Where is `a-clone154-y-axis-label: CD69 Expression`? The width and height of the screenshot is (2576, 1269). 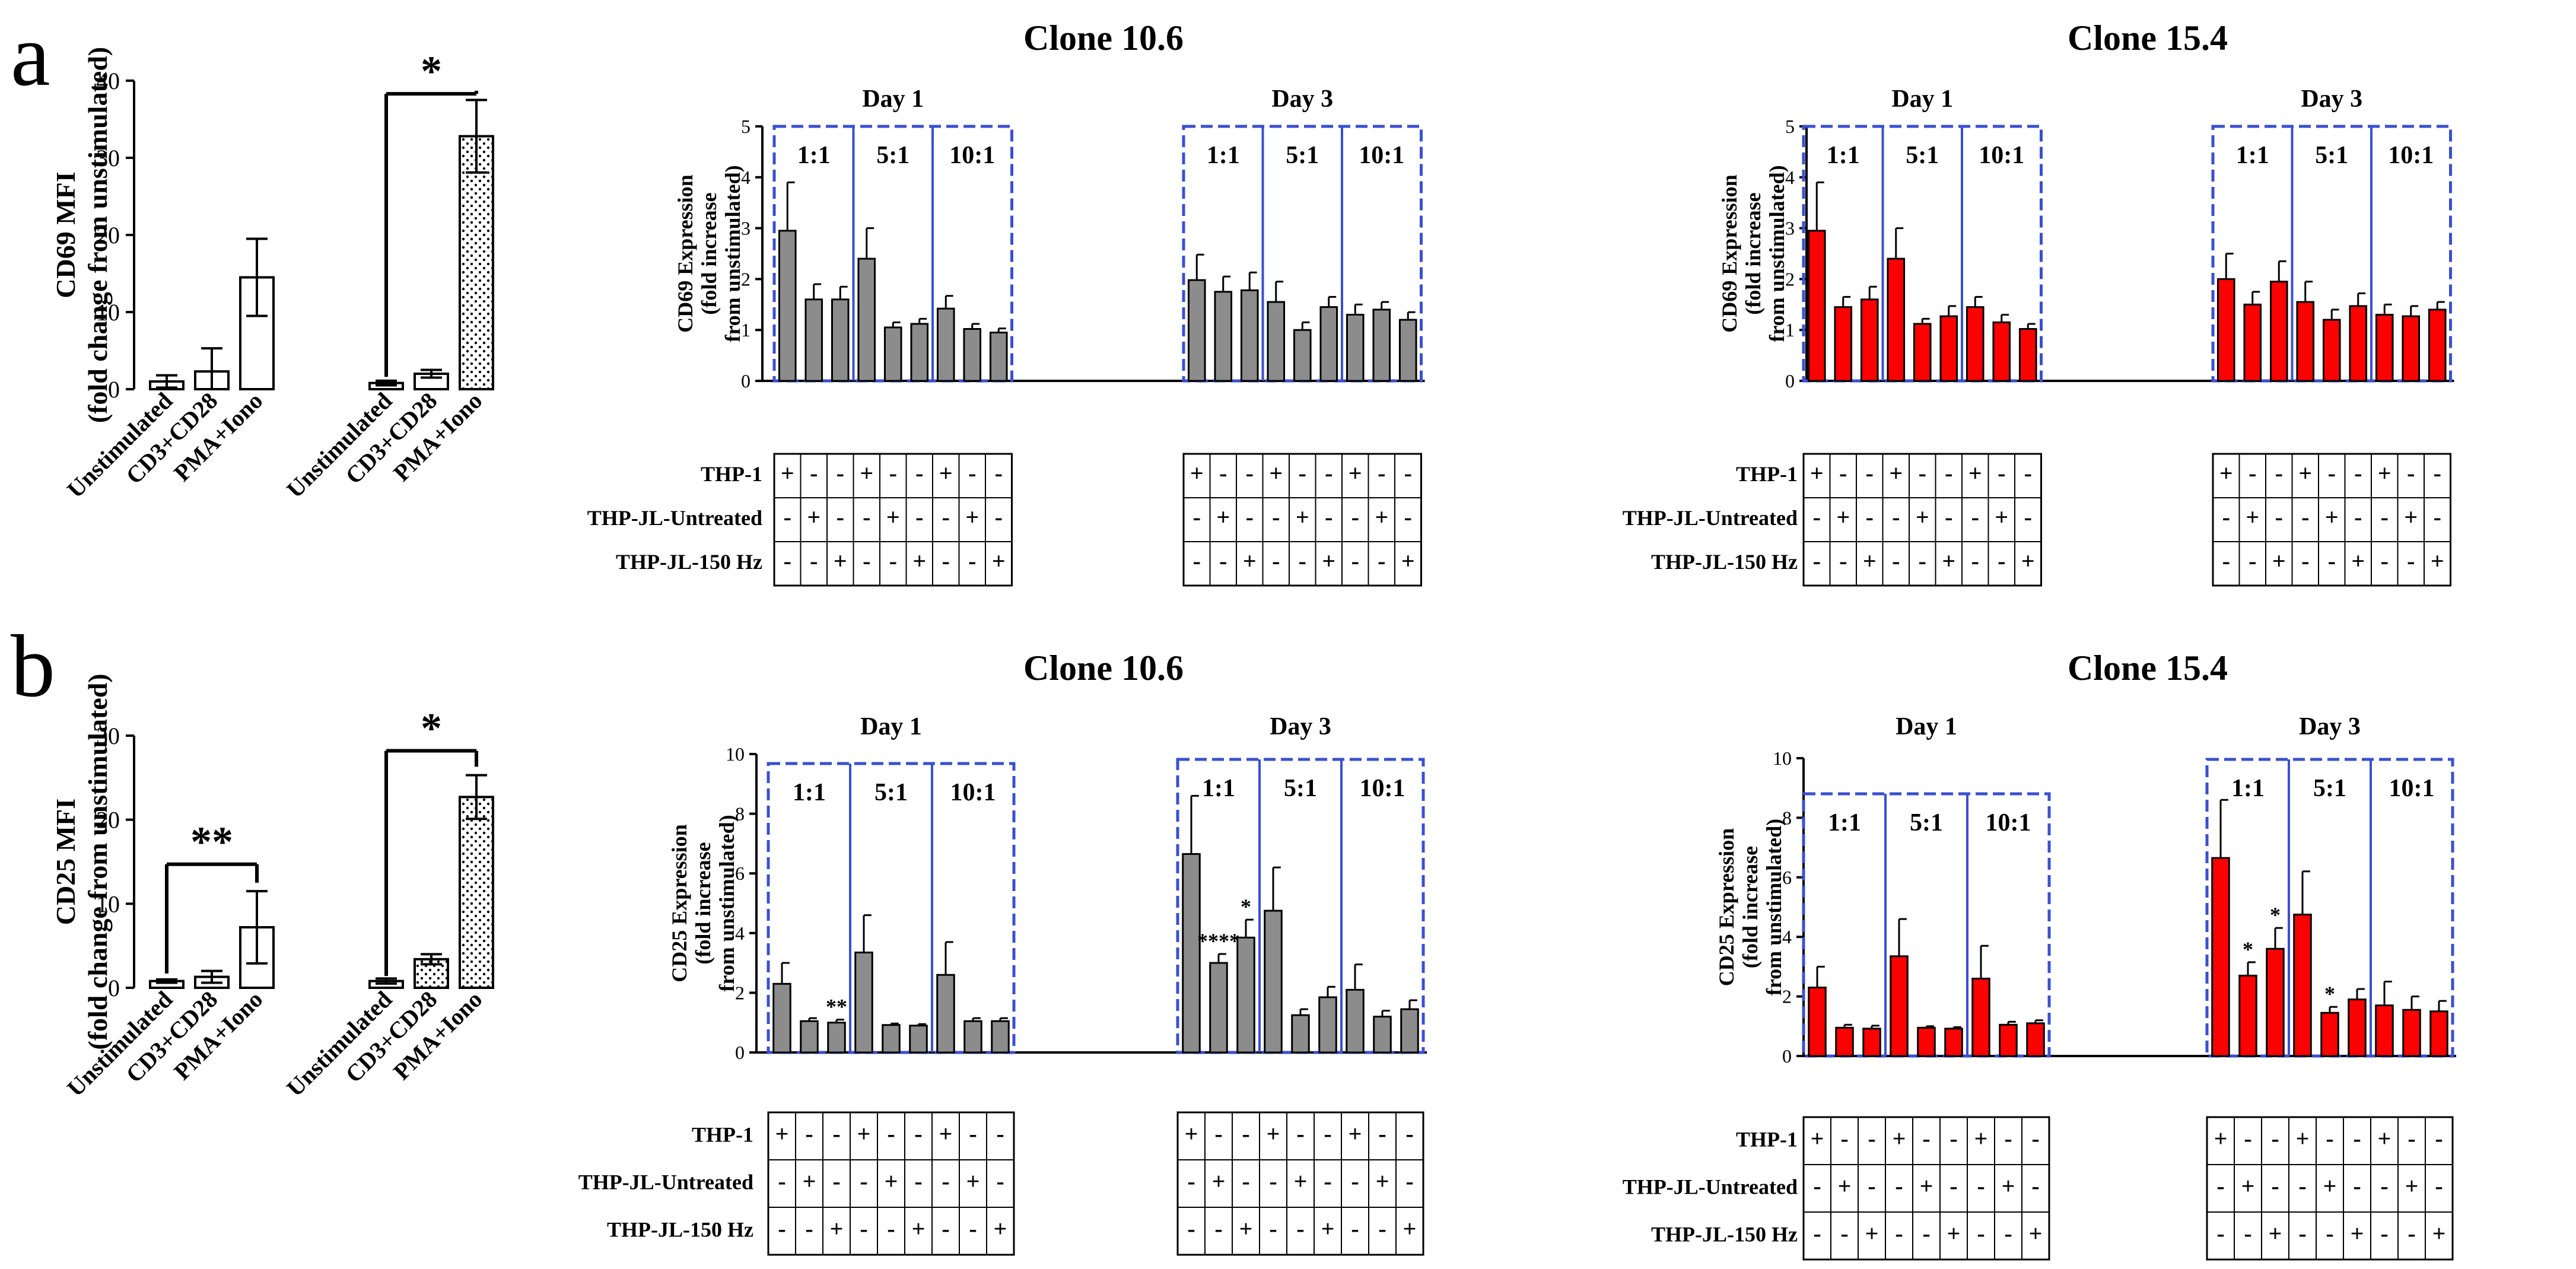
a-clone154-y-axis-label: CD69 Expression is located at coordinates (1729, 253).